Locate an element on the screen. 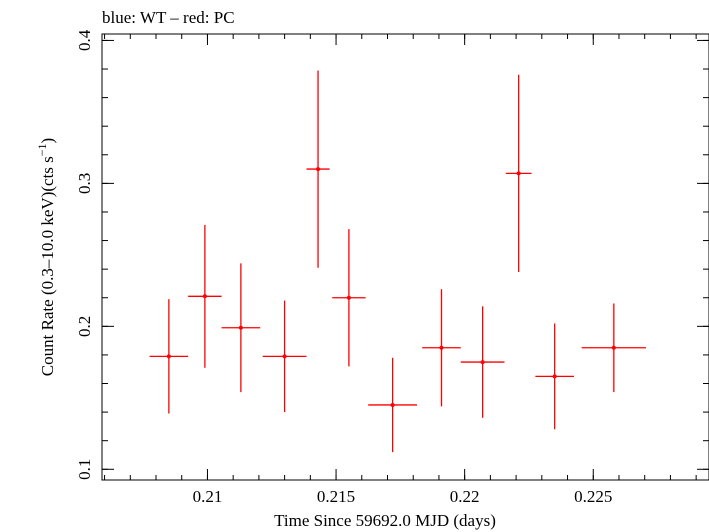 This screenshot has height=532, width=709. y-tick-label: 0.1 is located at coordinates (84, 469).